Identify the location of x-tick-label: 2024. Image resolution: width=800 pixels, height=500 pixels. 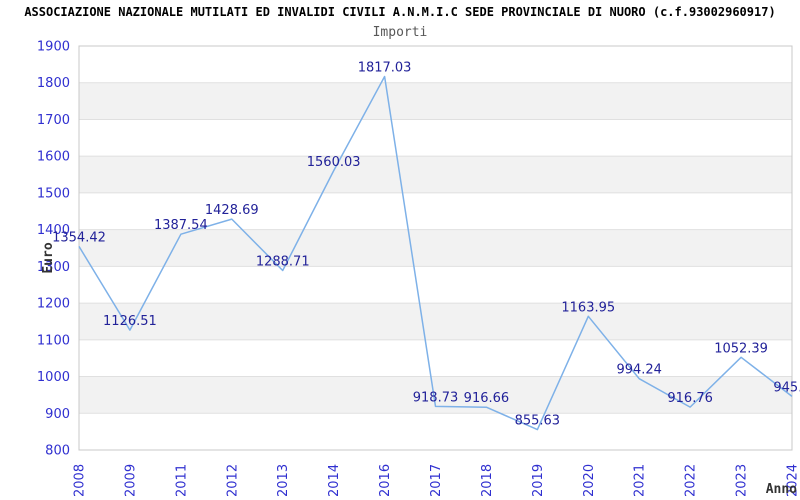
(793, 480).